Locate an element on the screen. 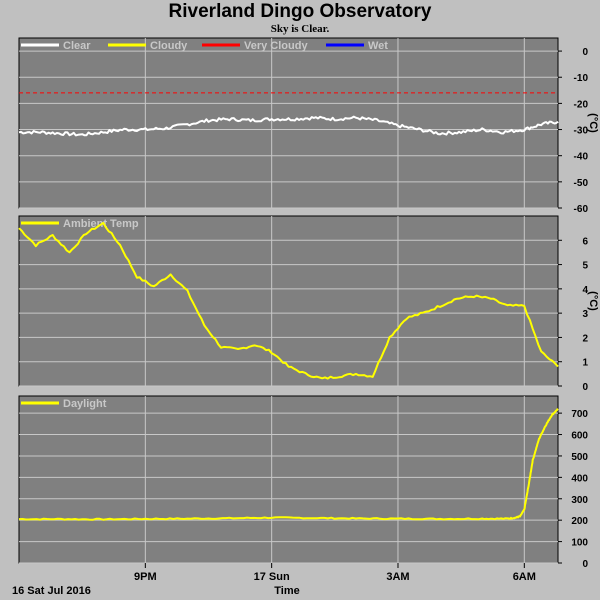  x-tick-label: 6AM is located at coordinates (524, 577).